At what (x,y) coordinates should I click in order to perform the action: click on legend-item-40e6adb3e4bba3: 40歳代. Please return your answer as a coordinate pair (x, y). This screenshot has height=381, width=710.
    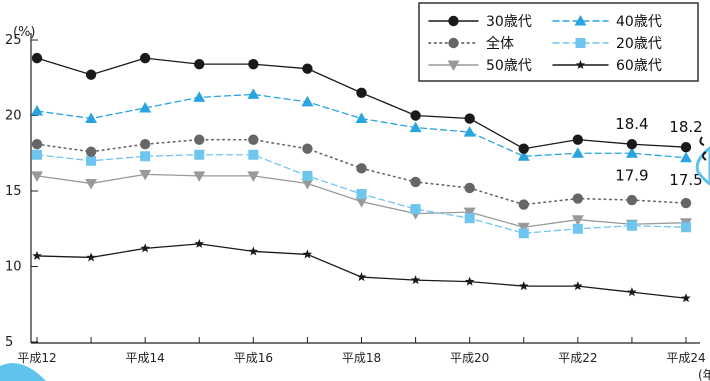
    Looking at the image, I should click on (607, 22).